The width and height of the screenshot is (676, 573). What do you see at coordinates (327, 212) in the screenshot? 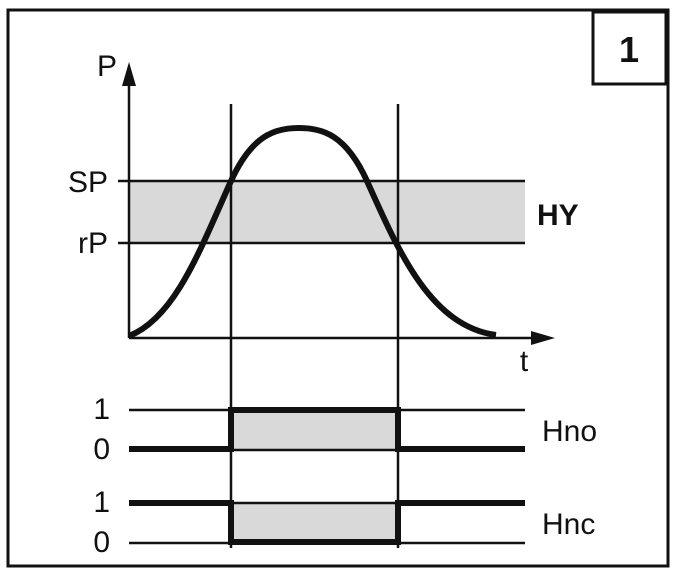
I see `hysteresis-band` at bounding box center [327, 212].